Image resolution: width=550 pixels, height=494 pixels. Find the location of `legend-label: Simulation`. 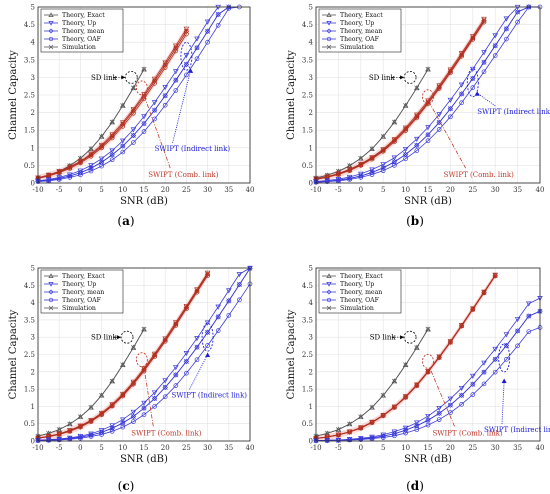

legend-label: Simulation is located at coordinates (357, 47).